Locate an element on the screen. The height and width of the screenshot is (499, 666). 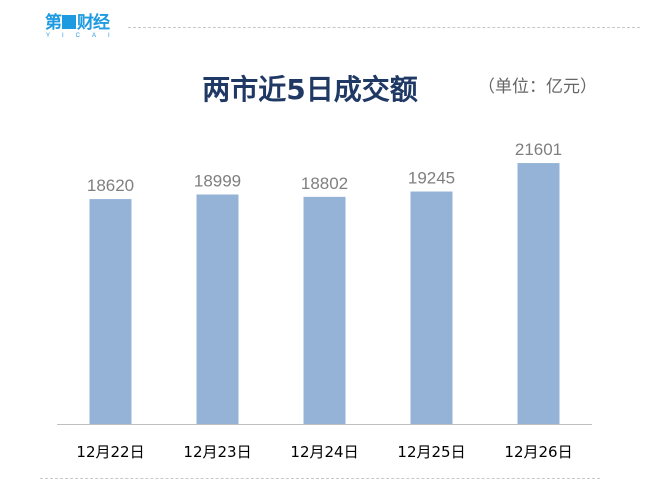
data-label: 18620 is located at coordinates (110, 185).